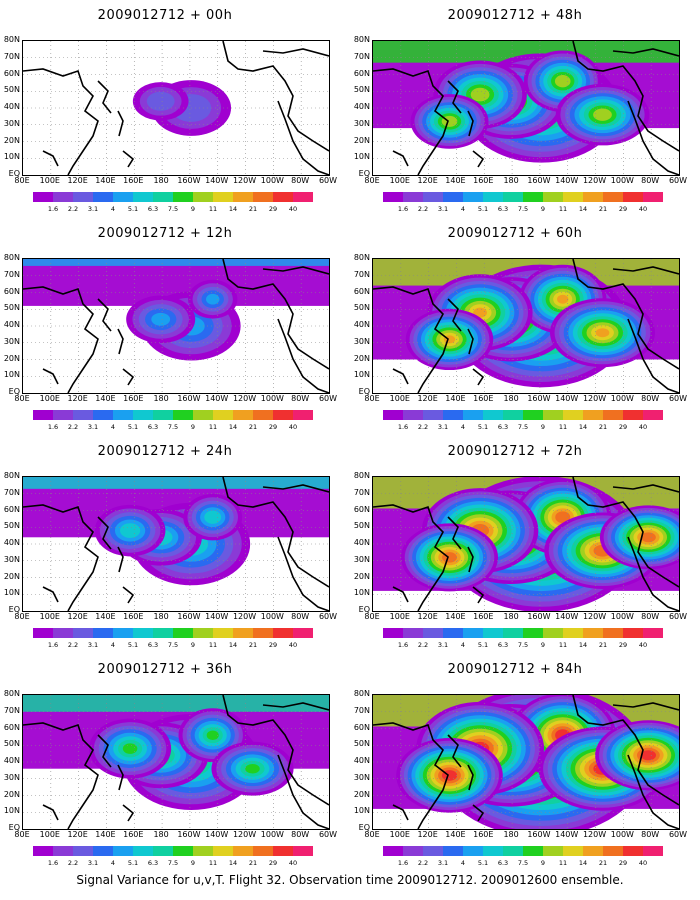 The width and height of the screenshot is (700, 900). I want to click on map-svg, so click(526, 544).